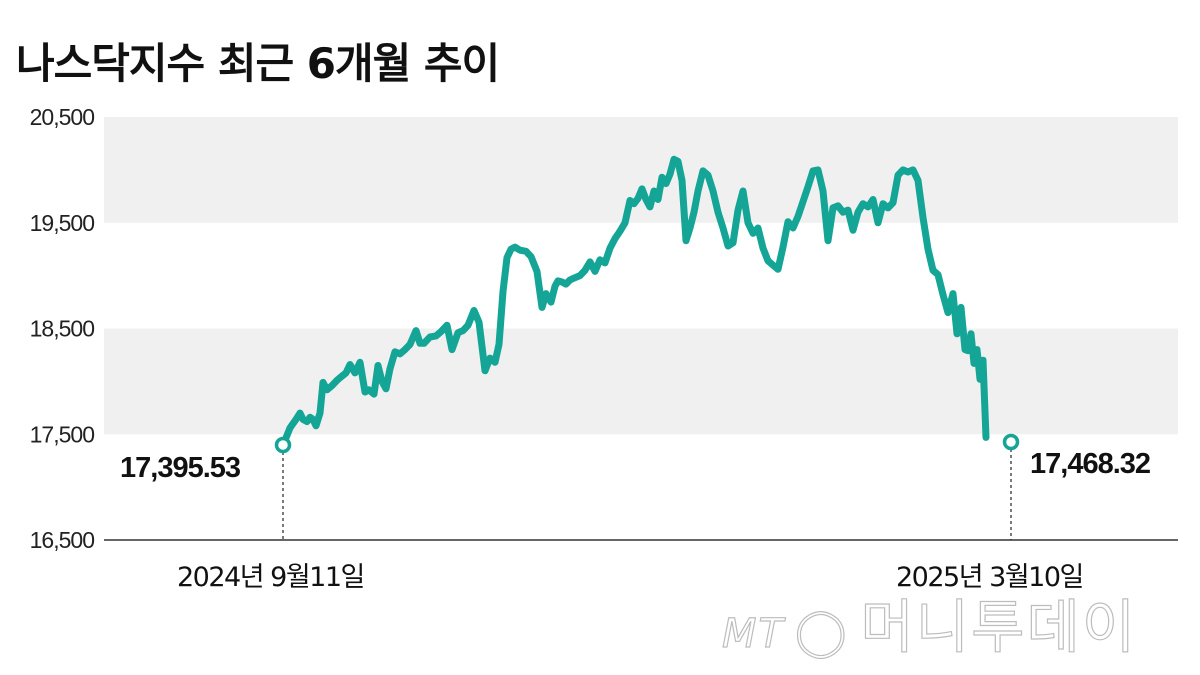 Image resolution: width=1200 pixels, height=675 pixels. Describe the element at coordinates (180, 468) in the screenshot. I see `start-value-label: 17,395.53` at that location.